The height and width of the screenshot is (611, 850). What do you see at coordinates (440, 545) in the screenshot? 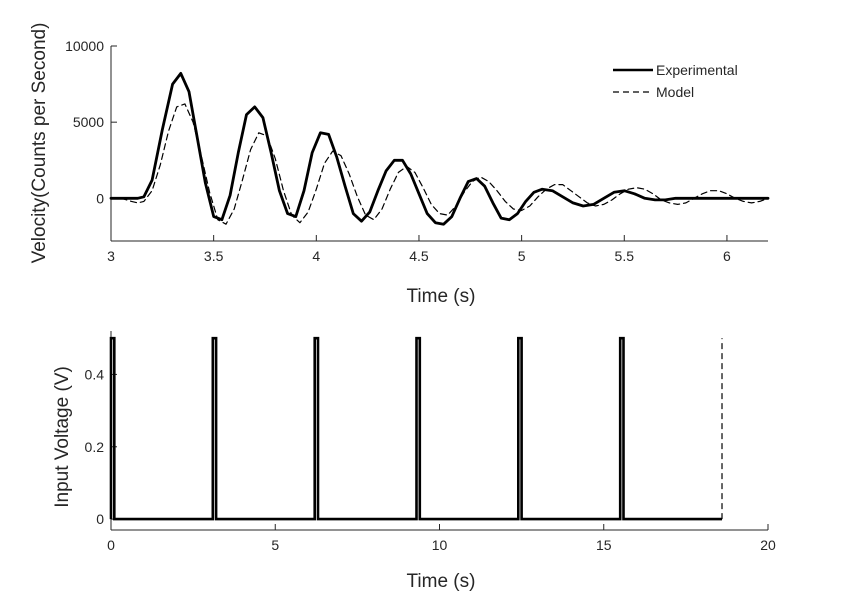
I see `x-tick-label: 10` at bounding box center [440, 545].